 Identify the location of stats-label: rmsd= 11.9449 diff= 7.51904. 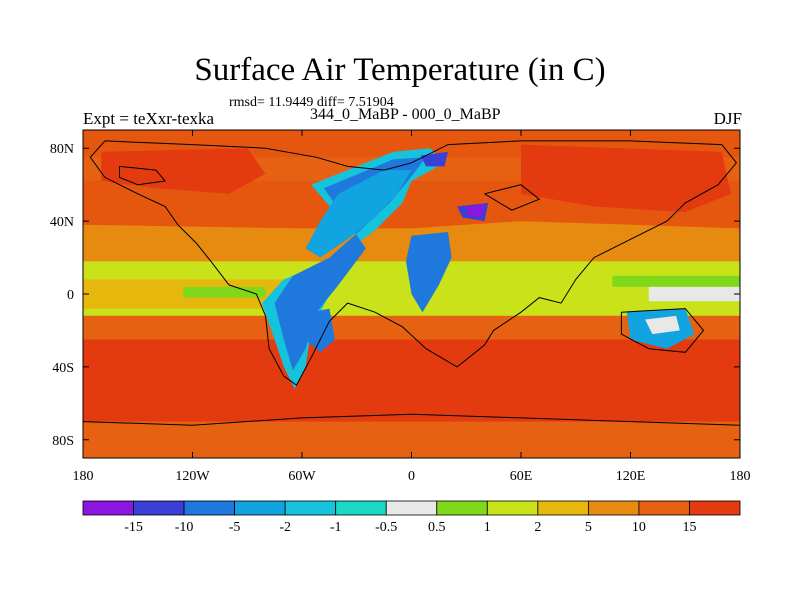
(311, 102).